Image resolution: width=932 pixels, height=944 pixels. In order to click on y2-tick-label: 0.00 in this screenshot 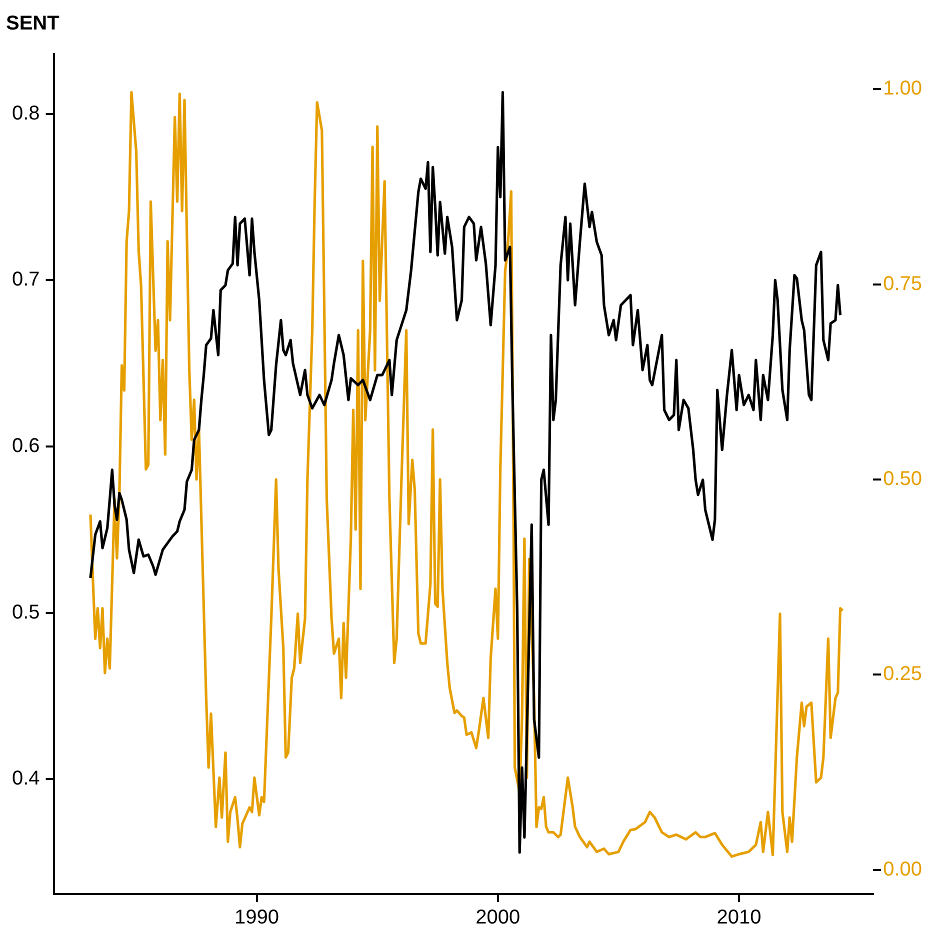, I will do `click(902, 869)`.